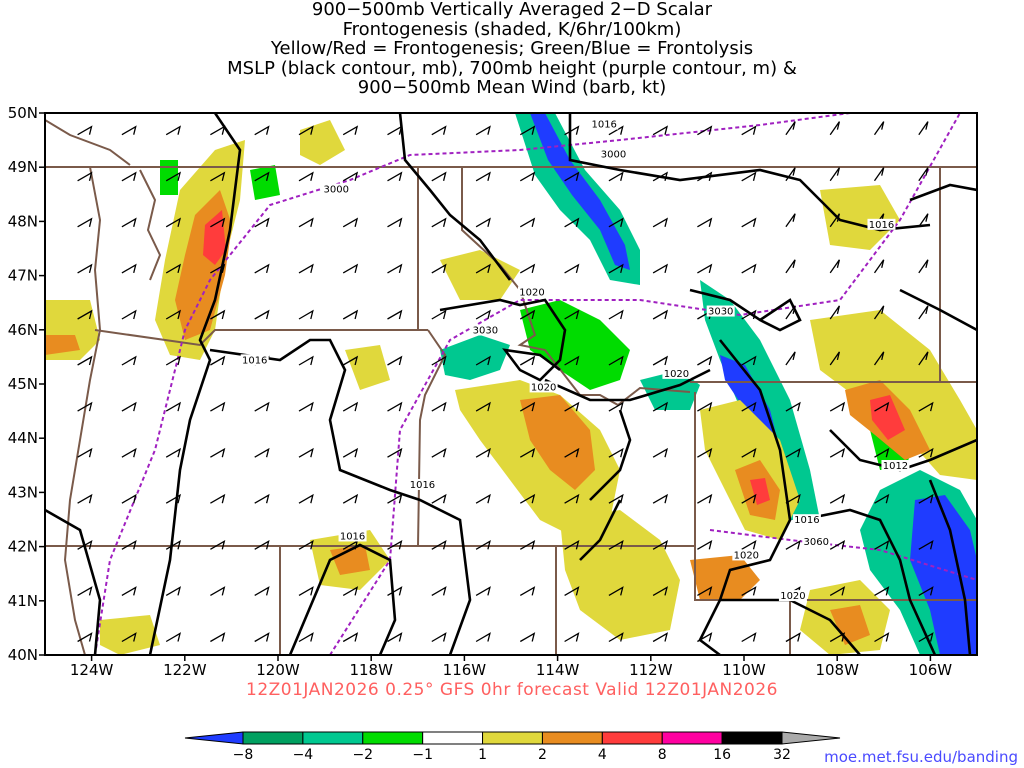 The image size is (1024, 768). Describe the element at coordinates (600, 530) in the screenshot. I see `mslp-1020-ut2` at that location.